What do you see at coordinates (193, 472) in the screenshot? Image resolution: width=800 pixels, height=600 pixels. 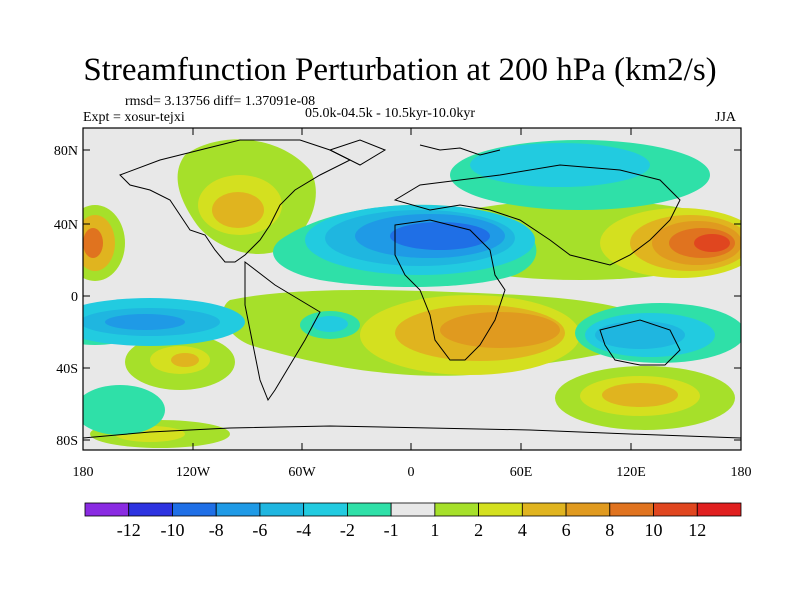 I see `lon-label: 120W` at bounding box center [193, 472].